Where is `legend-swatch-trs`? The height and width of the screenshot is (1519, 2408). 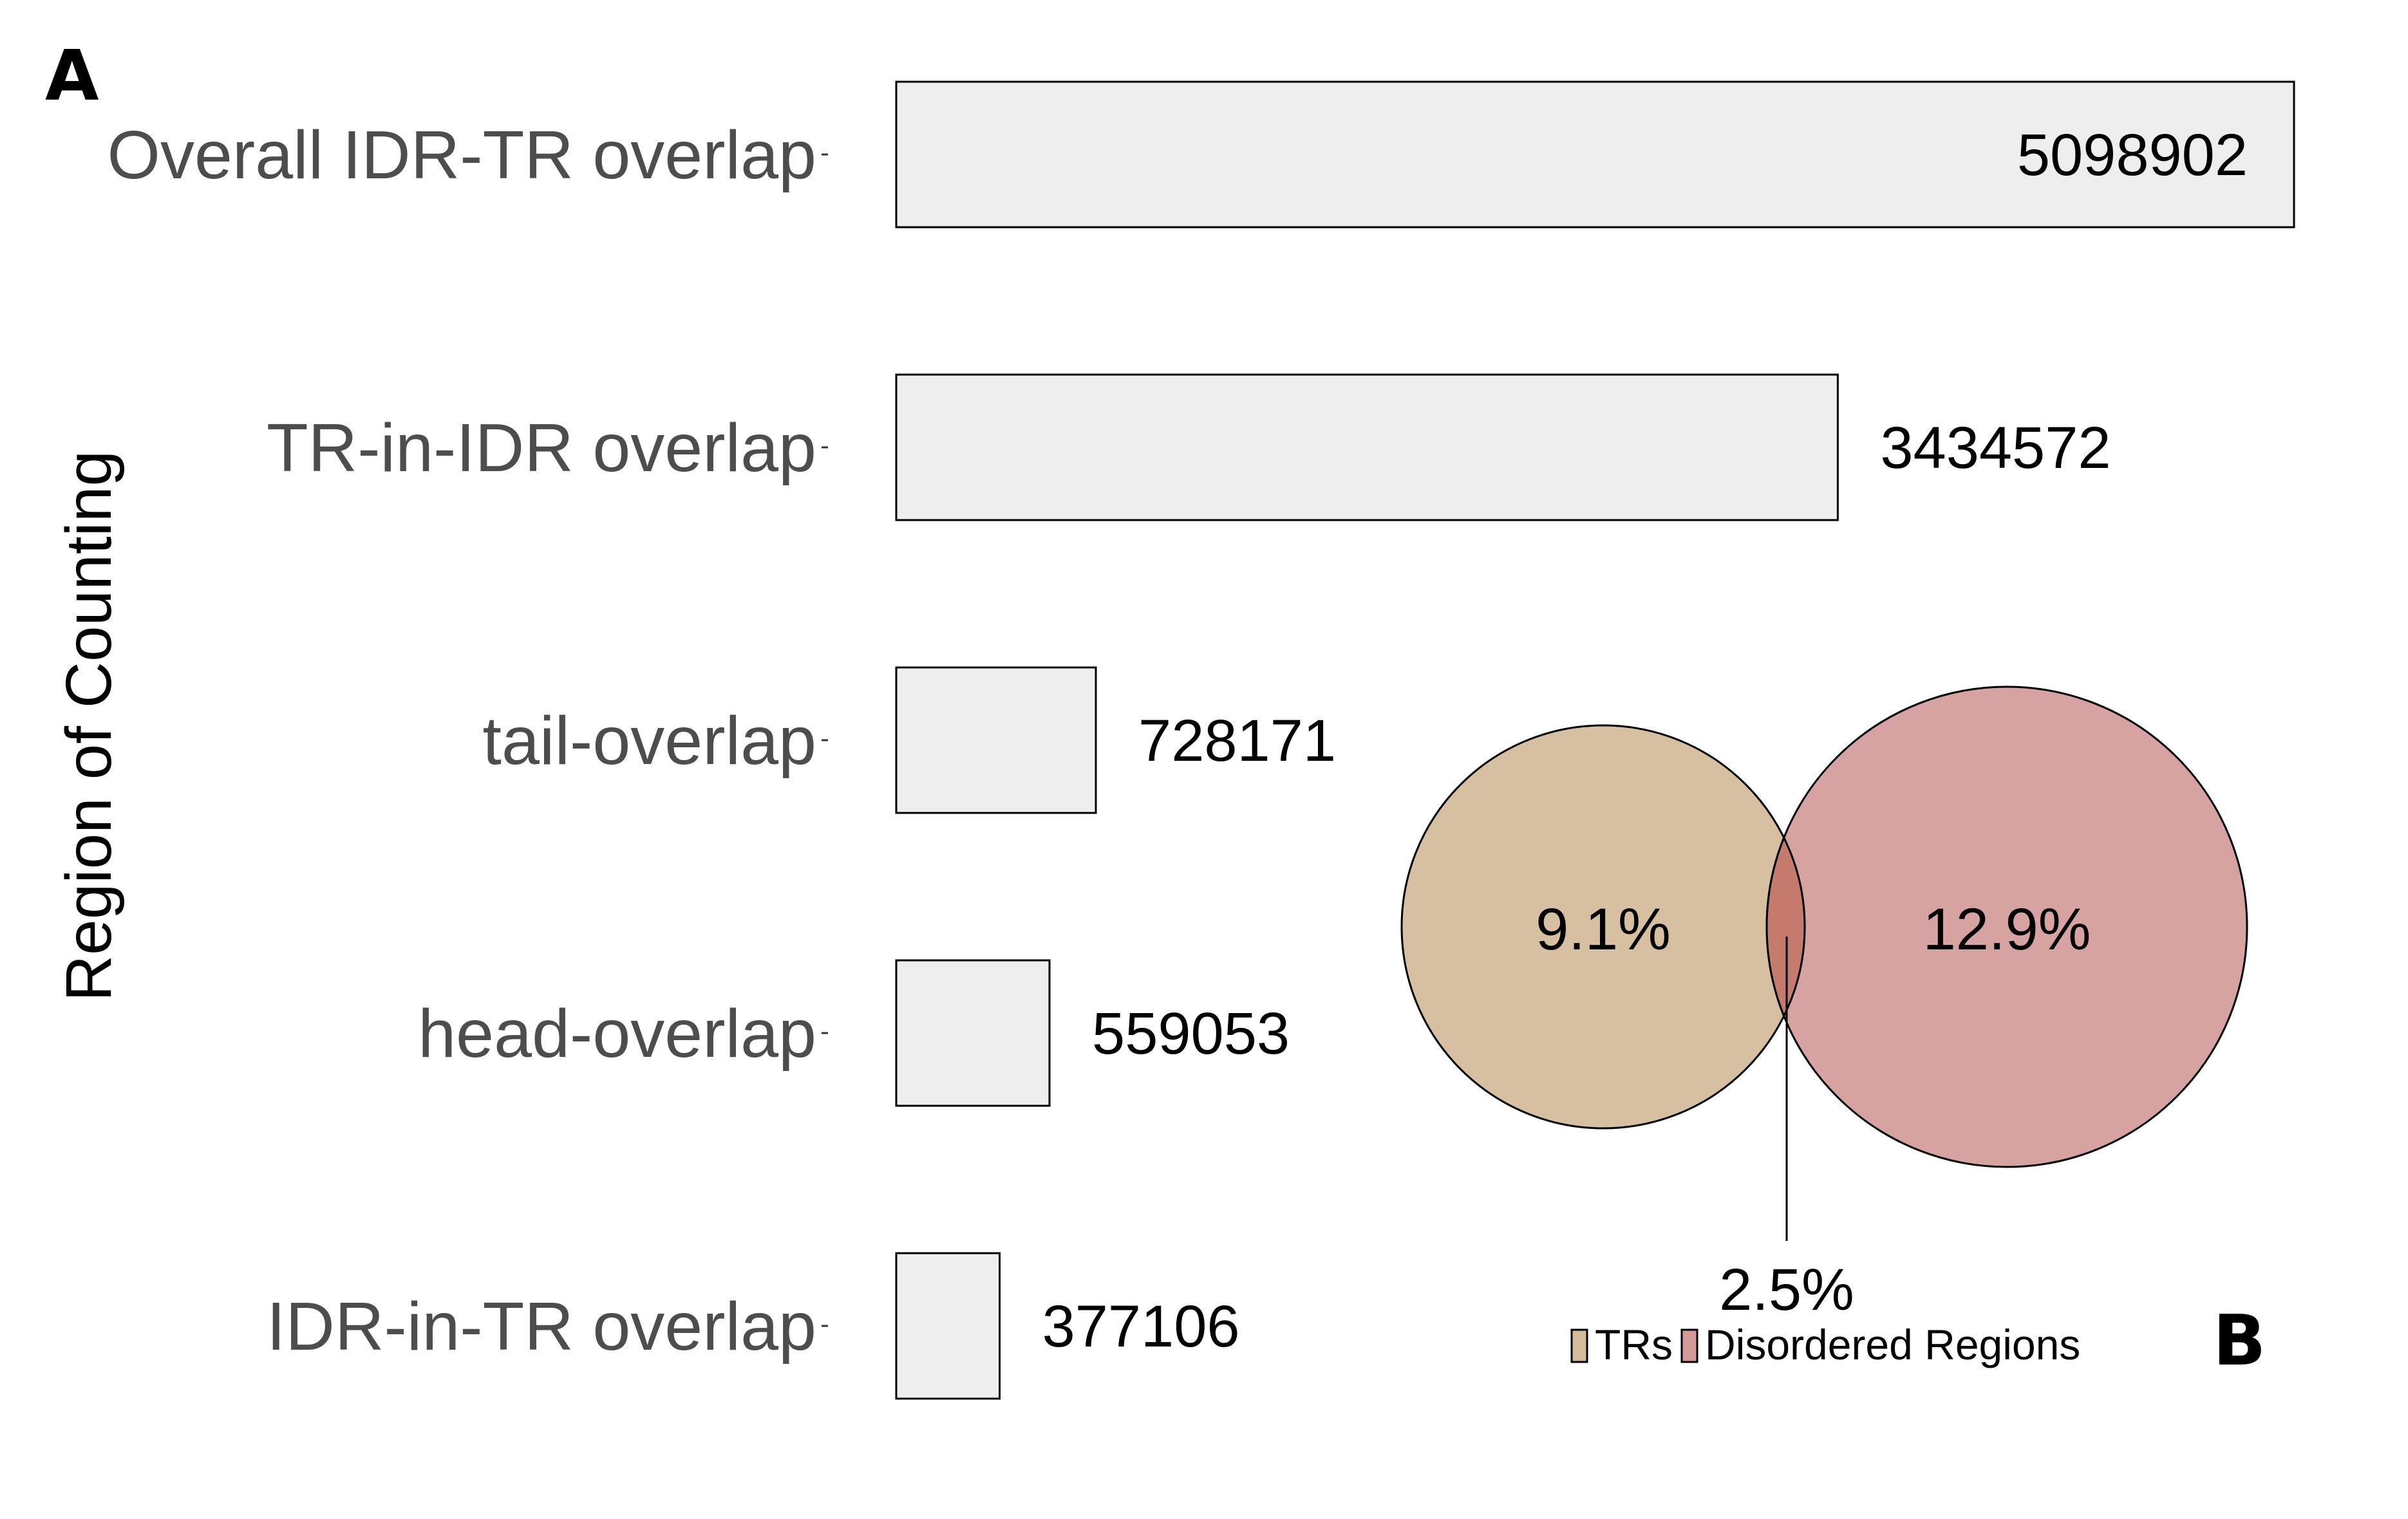
legend-swatch-trs is located at coordinates (1579, 1345).